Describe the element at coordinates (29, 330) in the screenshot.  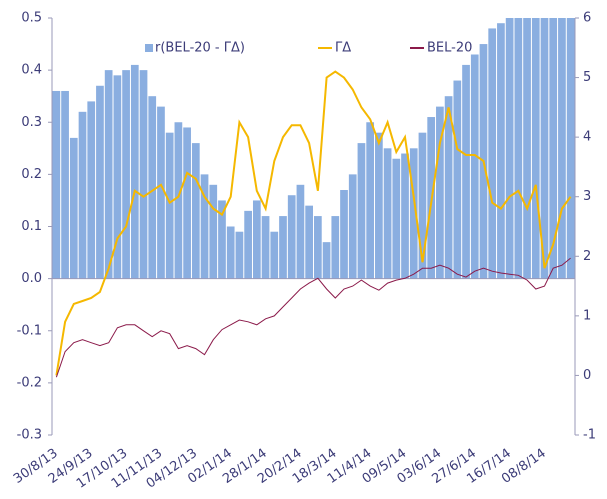
I see `y-tick-label: -0.1` at that location.